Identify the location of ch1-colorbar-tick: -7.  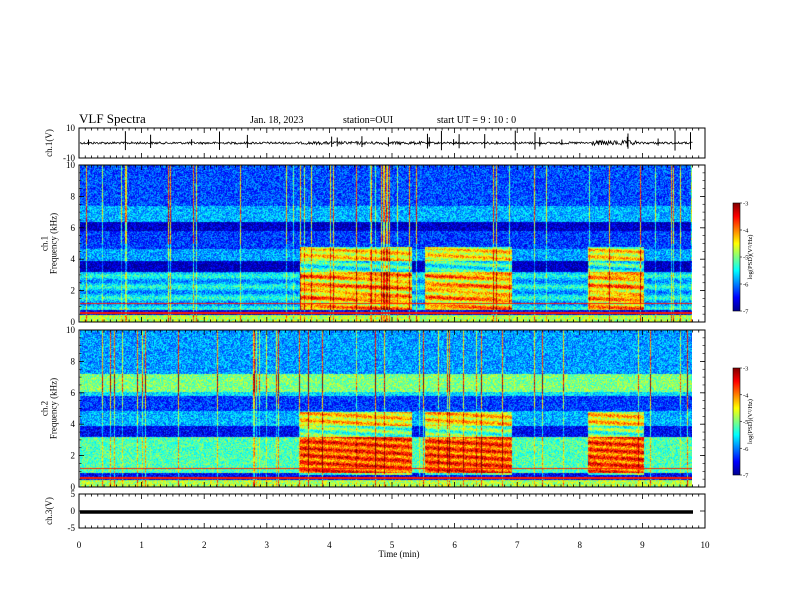
(746, 312).